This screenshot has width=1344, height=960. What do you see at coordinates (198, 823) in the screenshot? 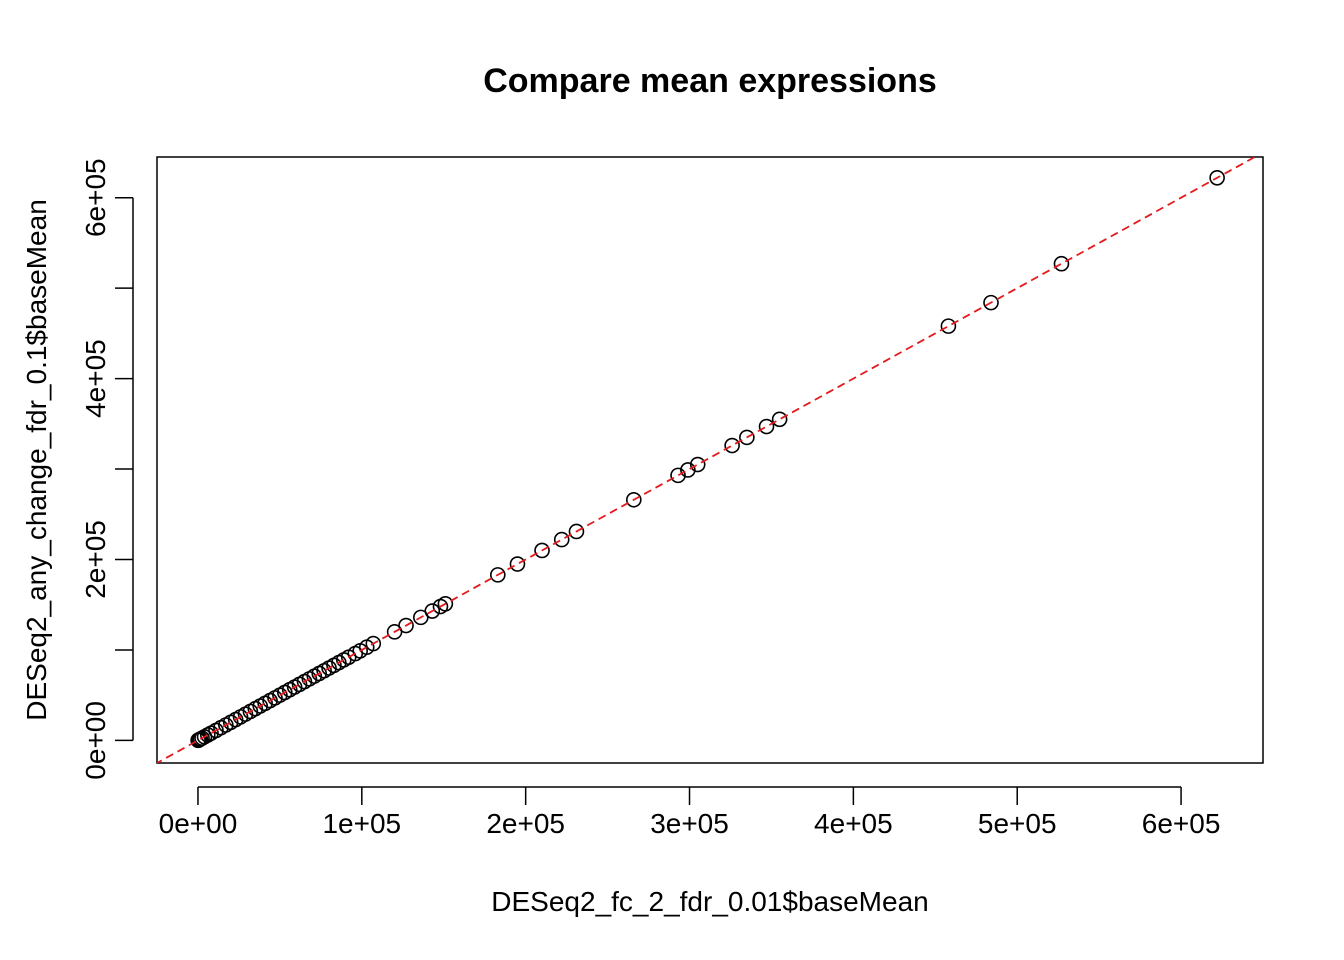
I see `x-tick-label: 0e+00` at bounding box center [198, 823].